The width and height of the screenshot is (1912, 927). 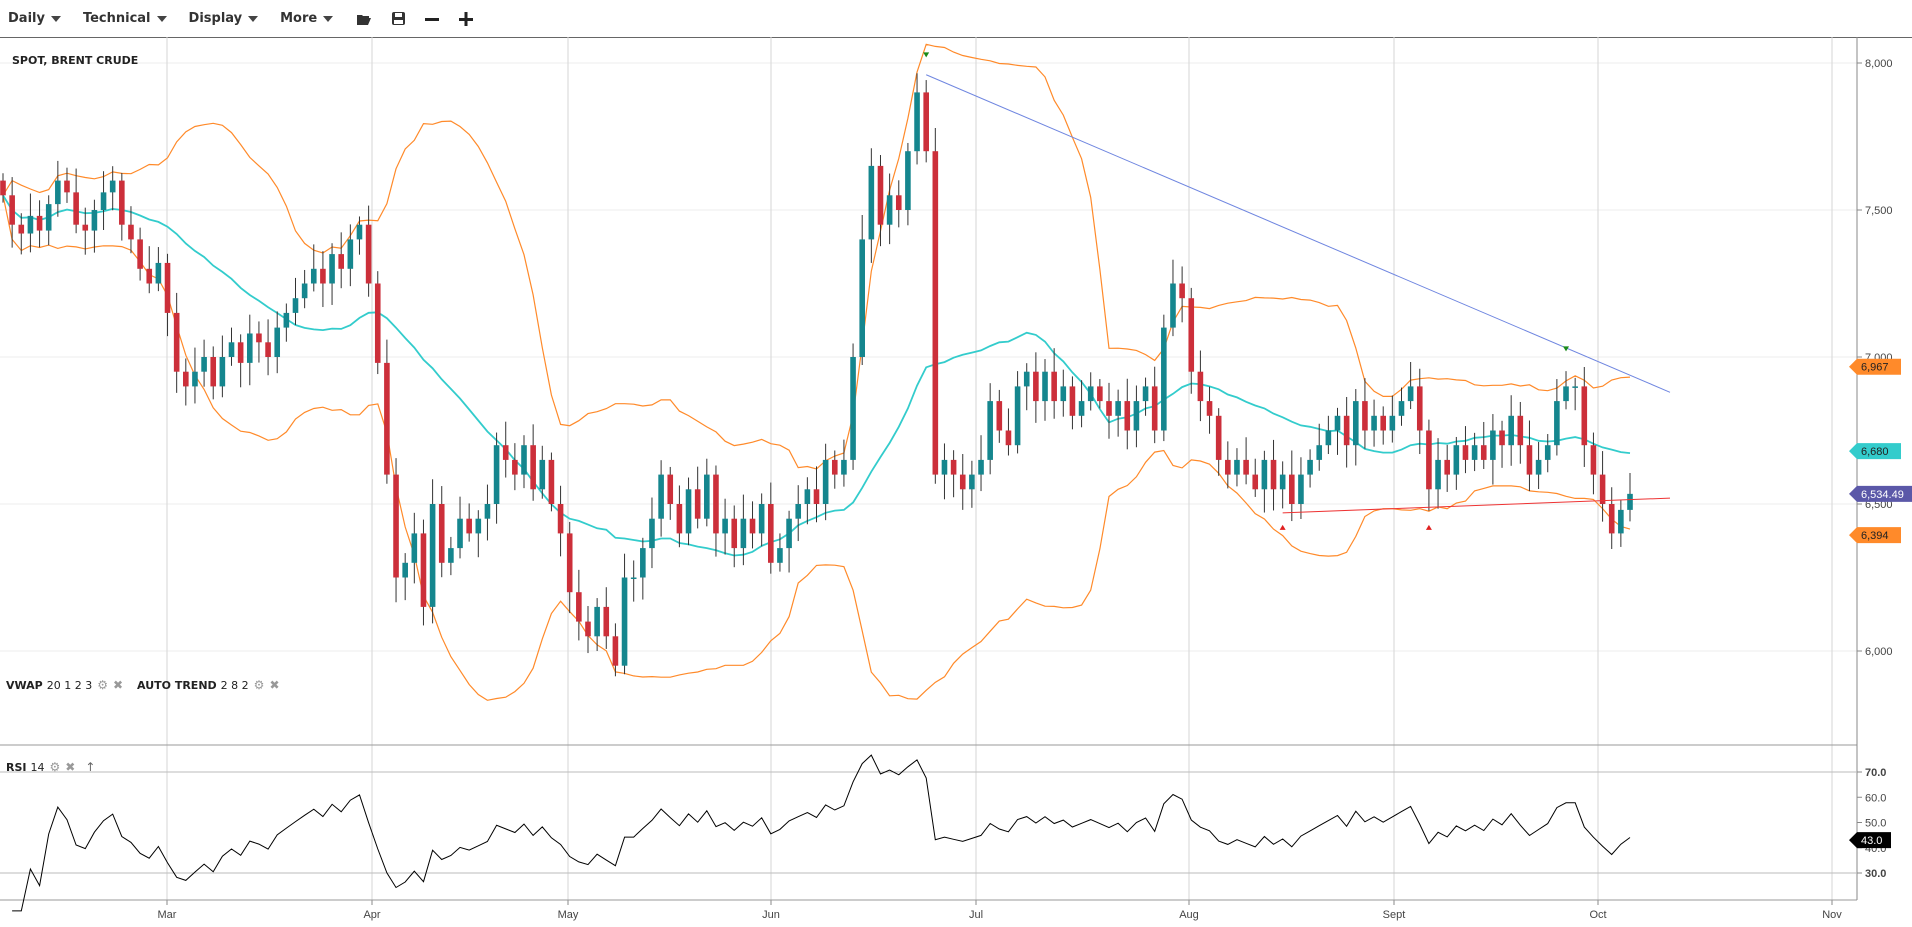 What do you see at coordinates (1476, 505) in the screenshot?
I see `trendline-support` at bounding box center [1476, 505].